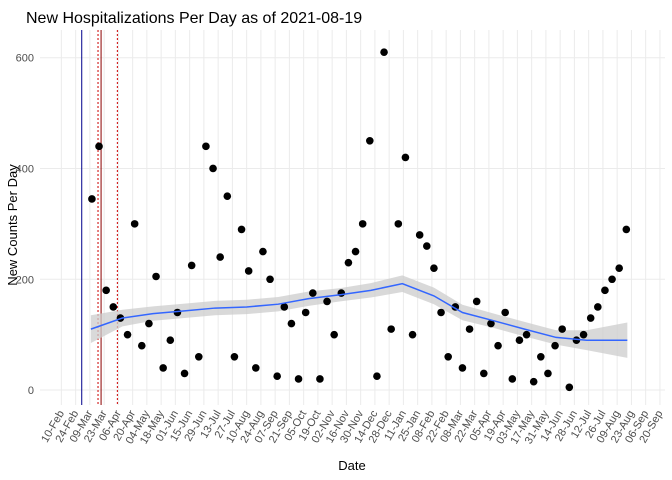 This screenshot has height=480, width=672. I want to click on x-axis-label: Date, so click(351, 465).